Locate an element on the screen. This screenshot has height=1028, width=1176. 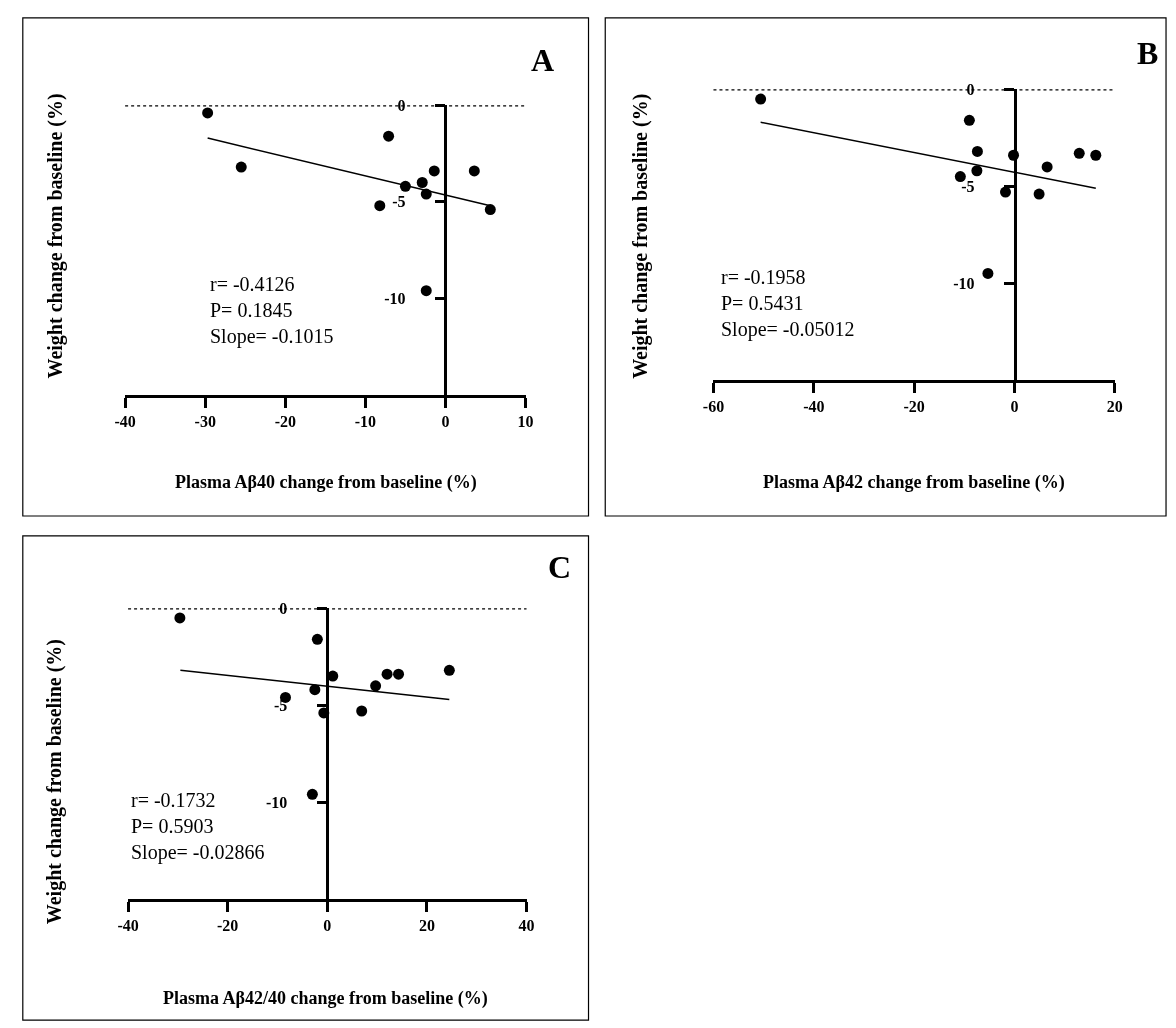
annotation: Slope= -0.02866 is located at coordinates (198, 852).